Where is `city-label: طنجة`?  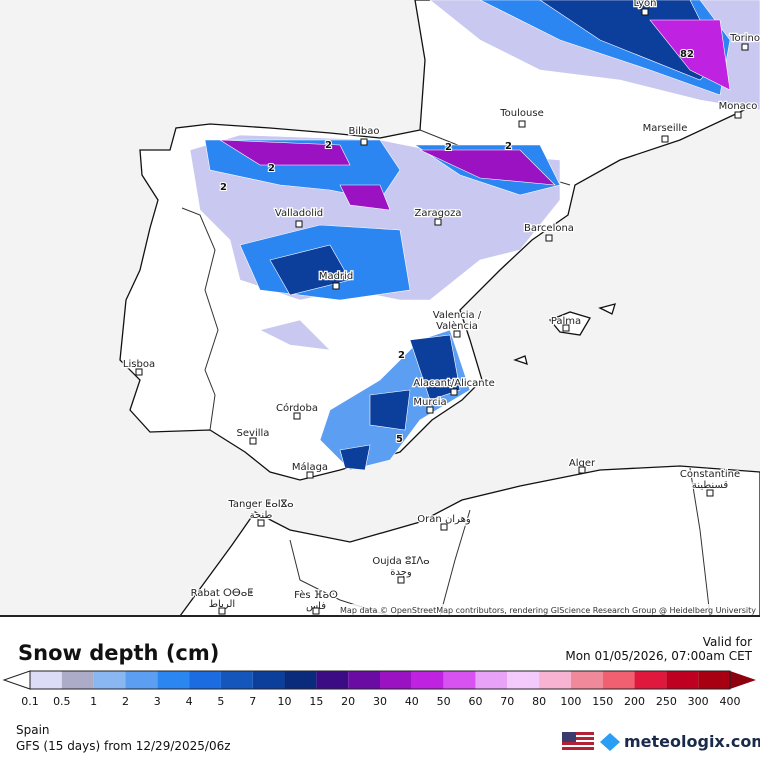
city-label: طنجة is located at coordinates (261, 515).